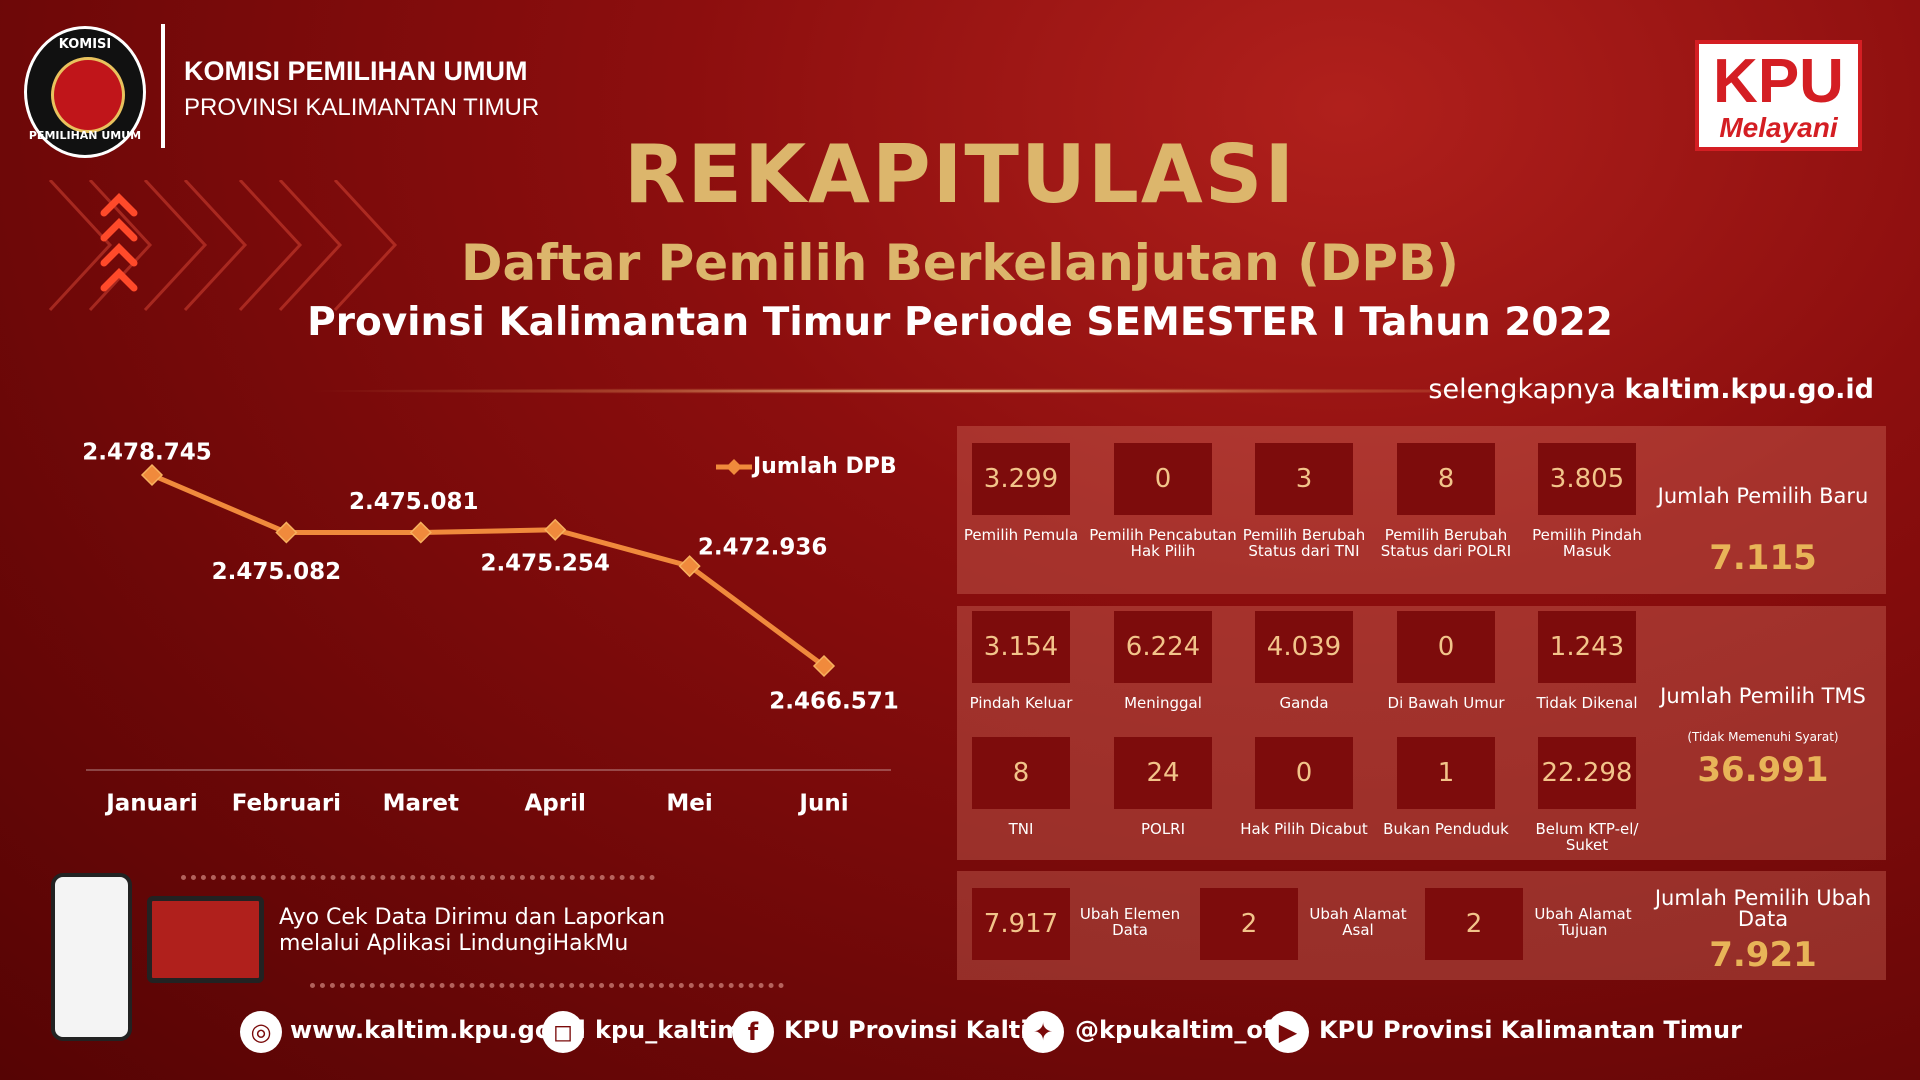  What do you see at coordinates (669, 1030) in the screenshot?
I see `footer-instagram: kpu_kaltim` at bounding box center [669, 1030].